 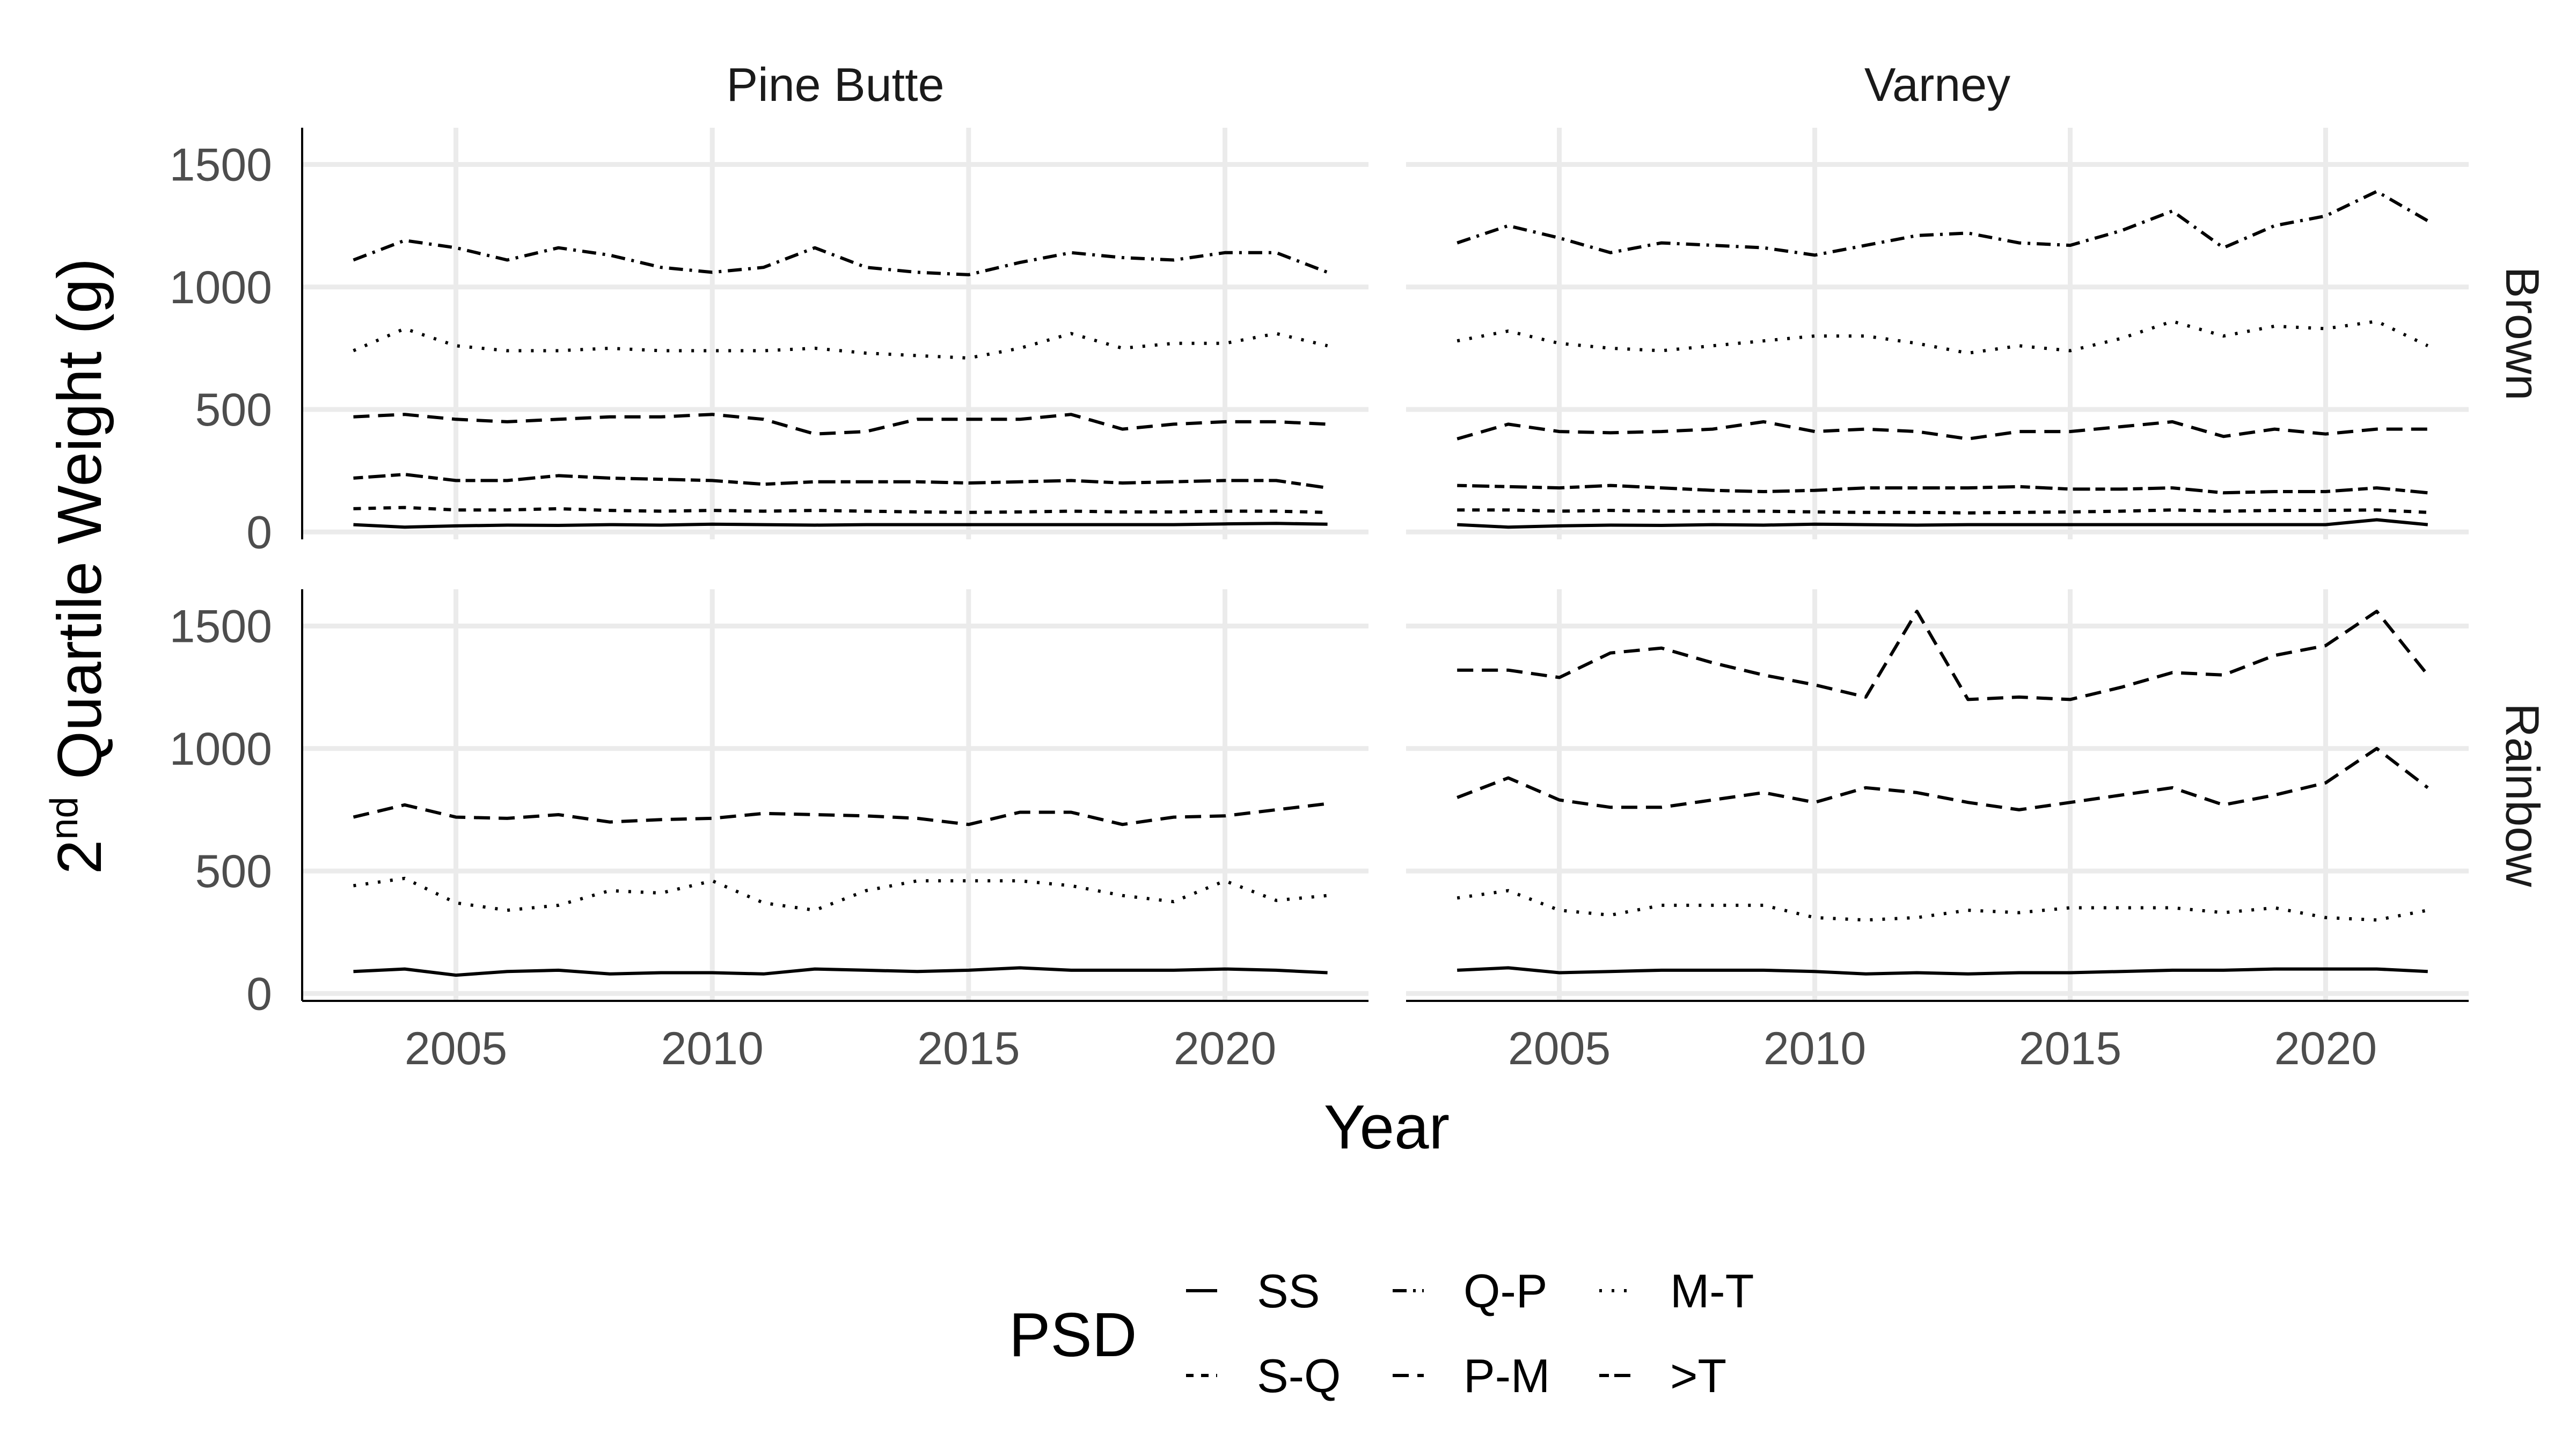 I want to click on legend-label-p-m: P-M, so click(x=1506, y=1375).